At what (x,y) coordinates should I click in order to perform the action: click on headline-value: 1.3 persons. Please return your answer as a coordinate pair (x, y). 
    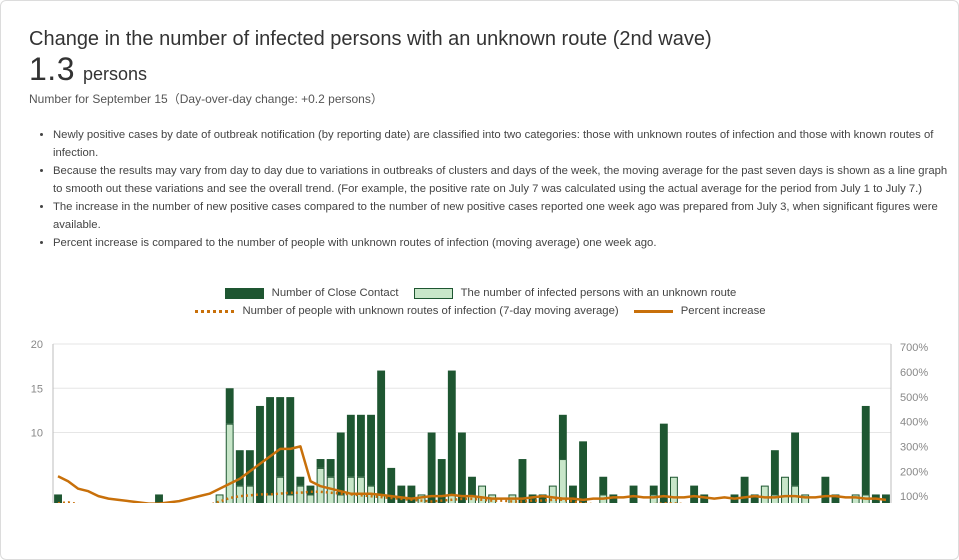
    Looking at the image, I should click on (88, 69).